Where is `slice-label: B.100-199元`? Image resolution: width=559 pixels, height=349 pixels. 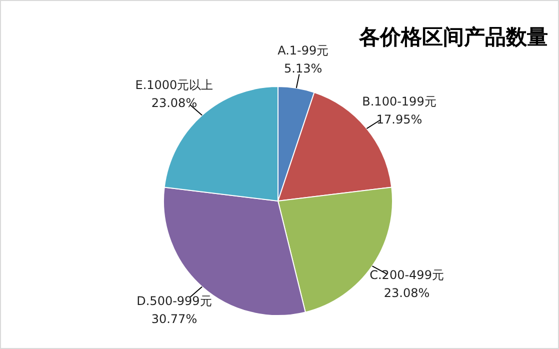 slice-label: B.100-199元 is located at coordinates (399, 101).